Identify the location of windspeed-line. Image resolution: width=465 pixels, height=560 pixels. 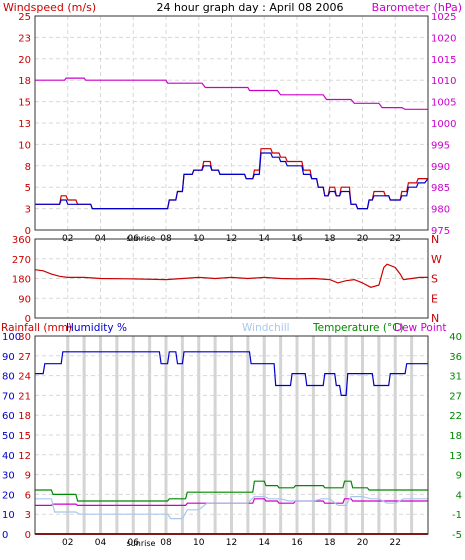
(232, 181).